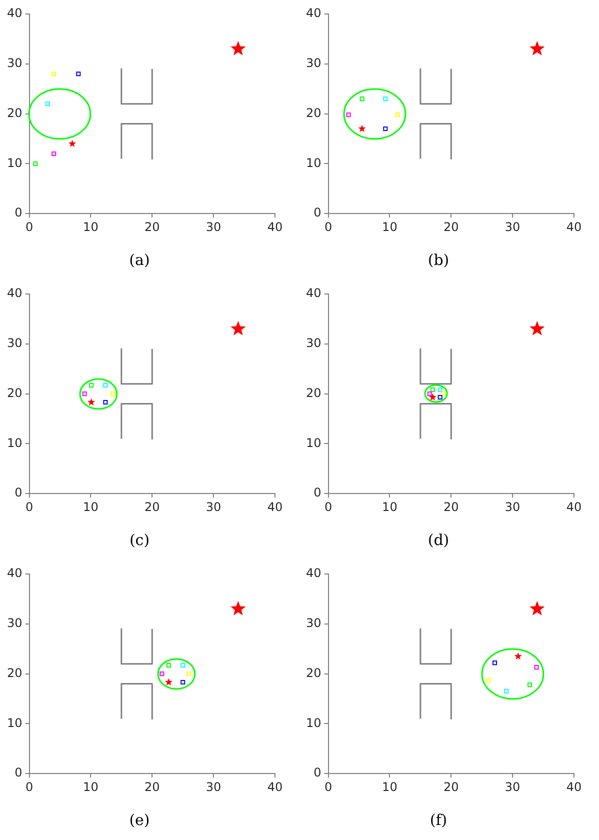 This screenshot has width=599, height=840. I want to click on text: (e), so click(139, 819).